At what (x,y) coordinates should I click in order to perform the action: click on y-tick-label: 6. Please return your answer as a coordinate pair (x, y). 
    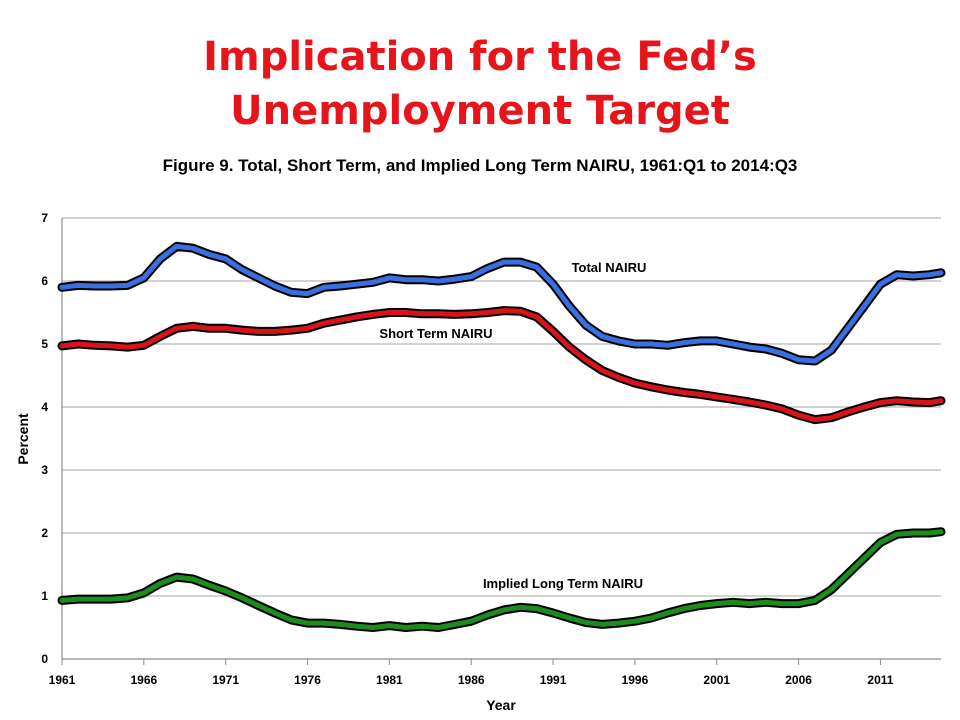
    Looking at the image, I should click on (44, 281).